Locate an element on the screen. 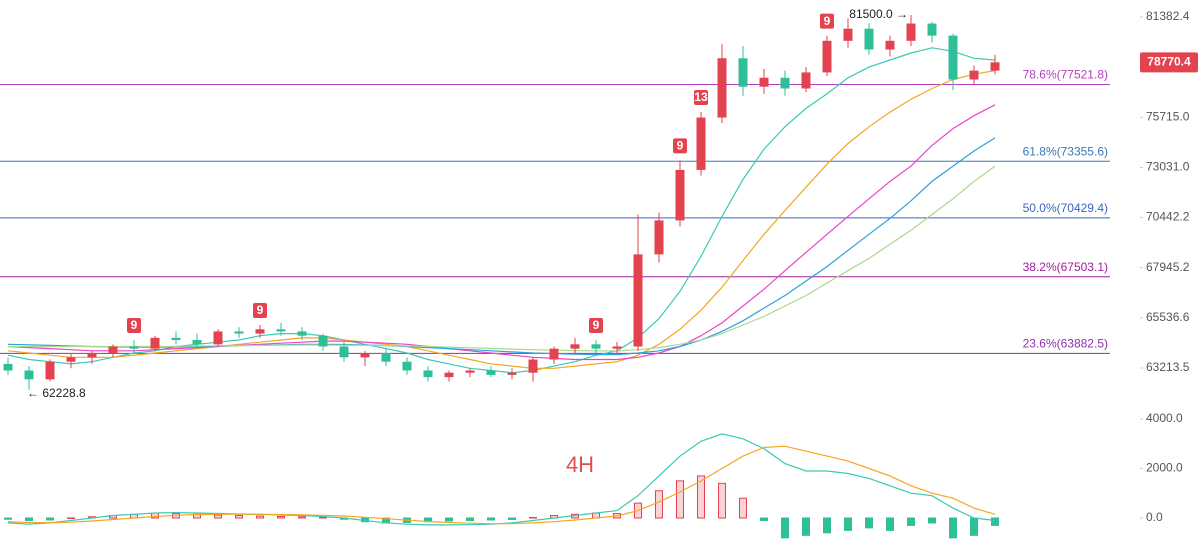 This screenshot has width=1201, height=557. td-label: 13 is located at coordinates (701, 97).